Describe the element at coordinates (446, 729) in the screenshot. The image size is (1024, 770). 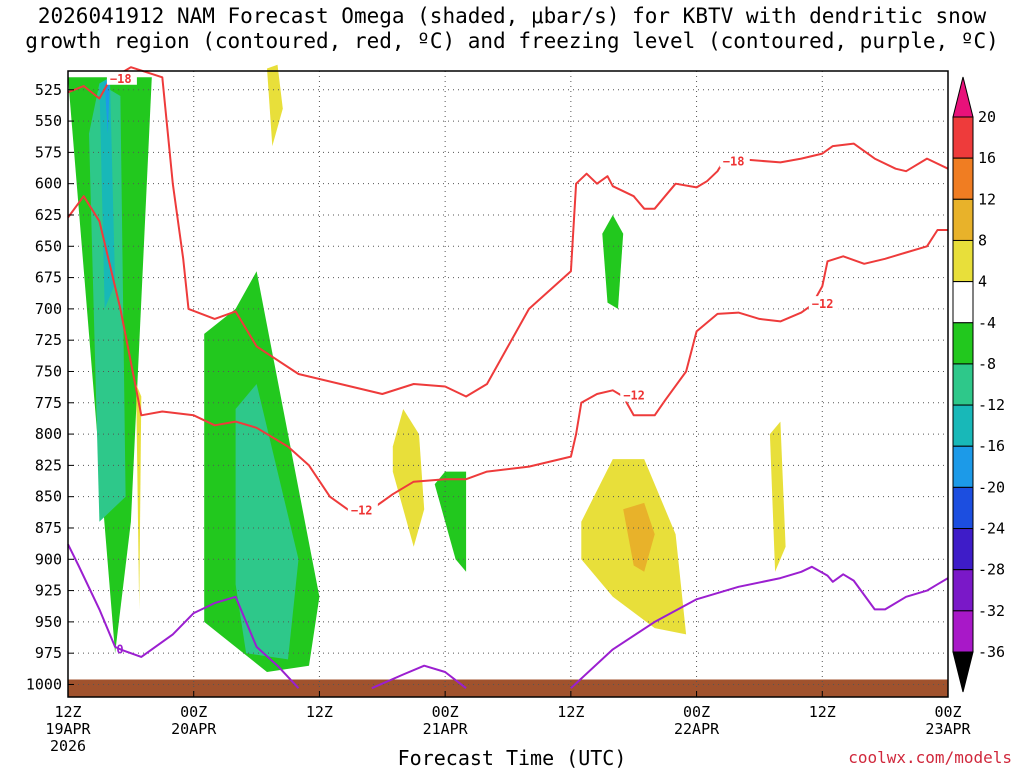
I see `xtick-label-3-2: 21APR` at that location.